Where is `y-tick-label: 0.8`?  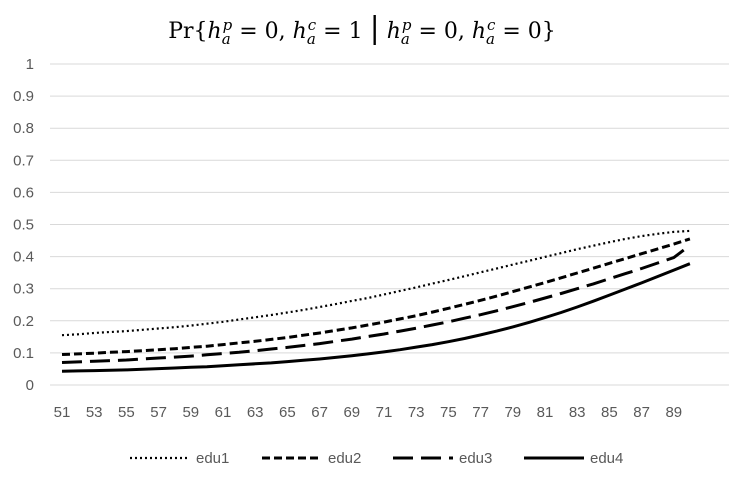 y-tick-label: 0.8 is located at coordinates (23, 128).